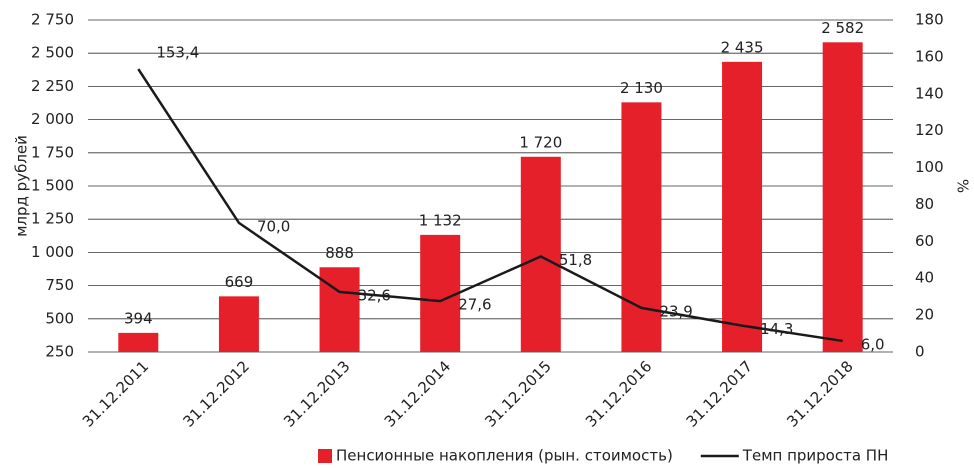 This screenshot has width=974, height=468. Describe the element at coordinates (59, 352) in the screenshot. I see `y-tick-label: 250` at that location.